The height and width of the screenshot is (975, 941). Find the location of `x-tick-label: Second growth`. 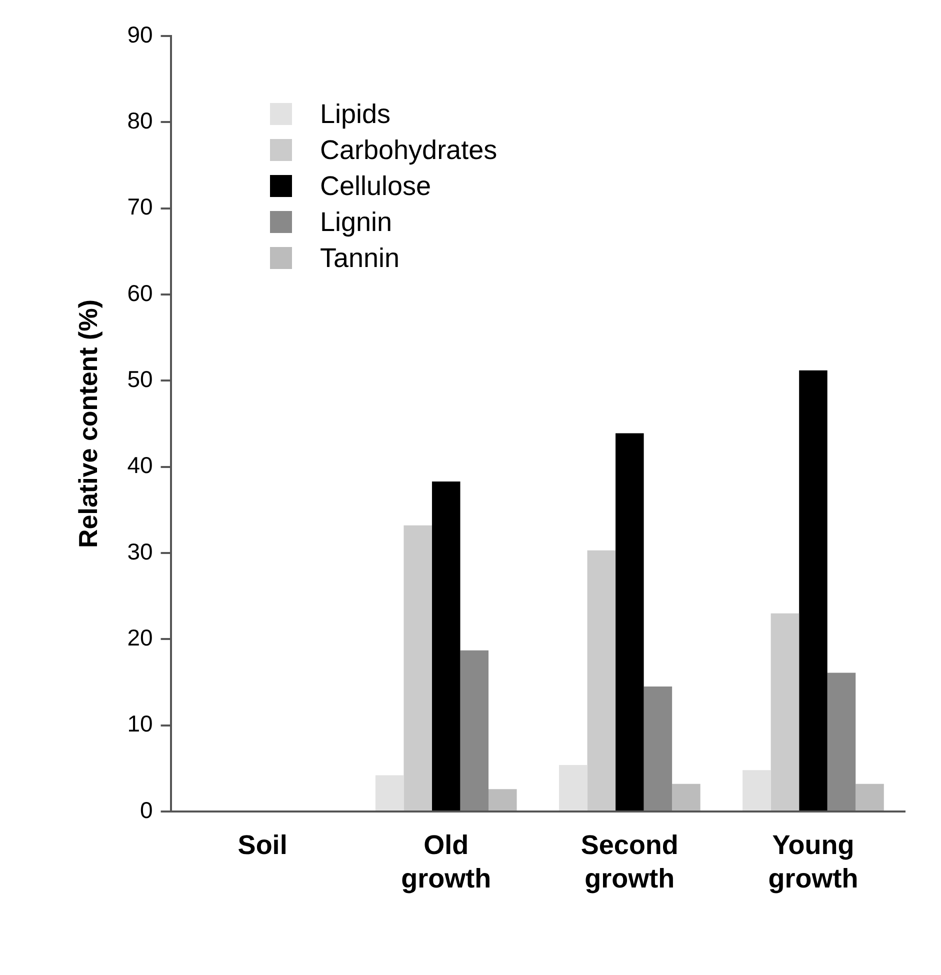

x-tick-label: Second growth is located at coordinates (629, 862).